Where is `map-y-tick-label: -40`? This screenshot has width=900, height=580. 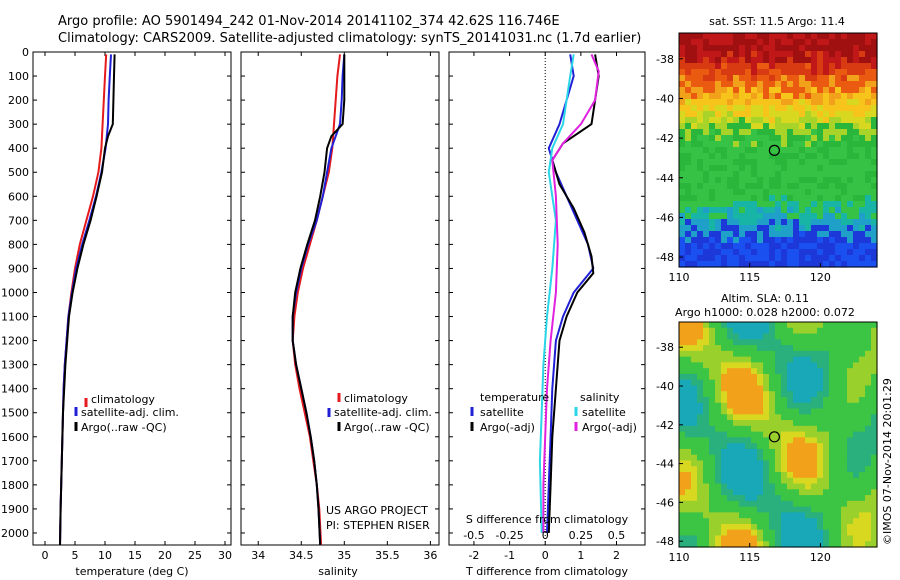 map-y-tick-label: -40 is located at coordinates (665, 98).